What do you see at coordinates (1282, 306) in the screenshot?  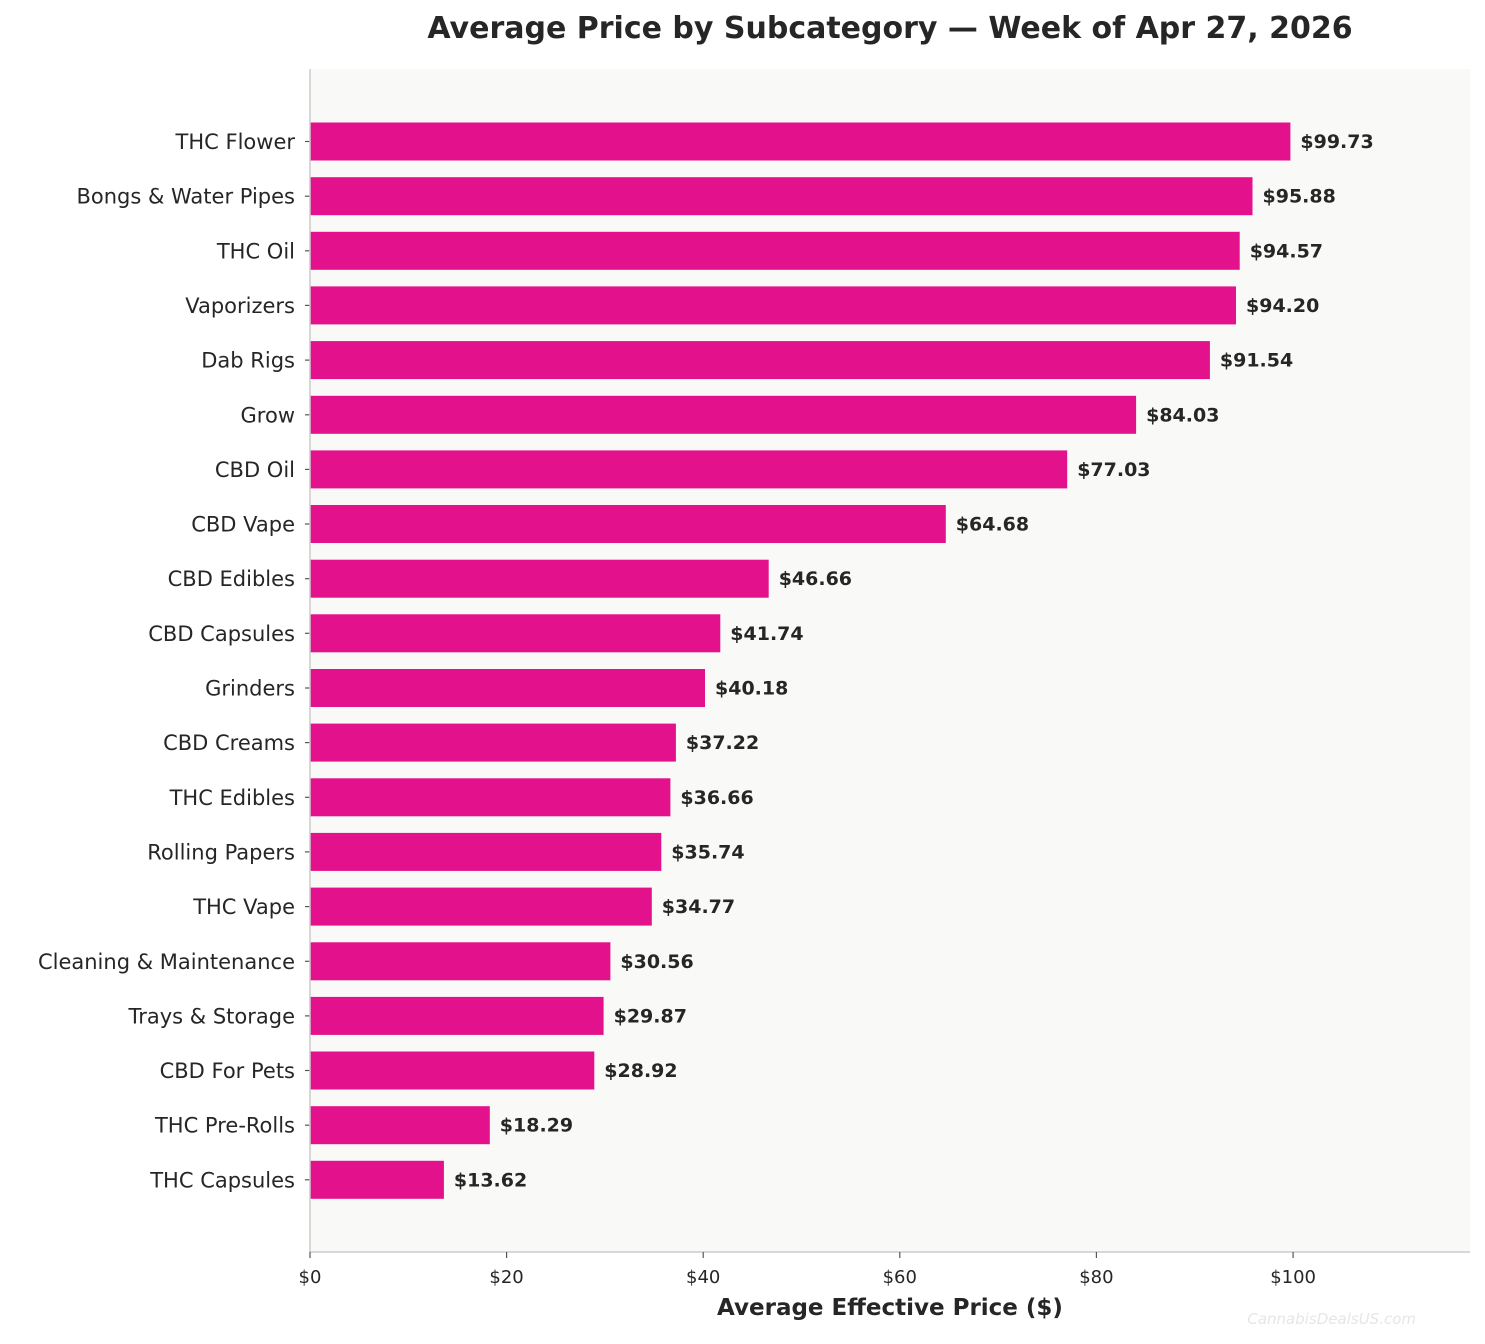 I see `value-label: $94.20` at bounding box center [1282, 306].